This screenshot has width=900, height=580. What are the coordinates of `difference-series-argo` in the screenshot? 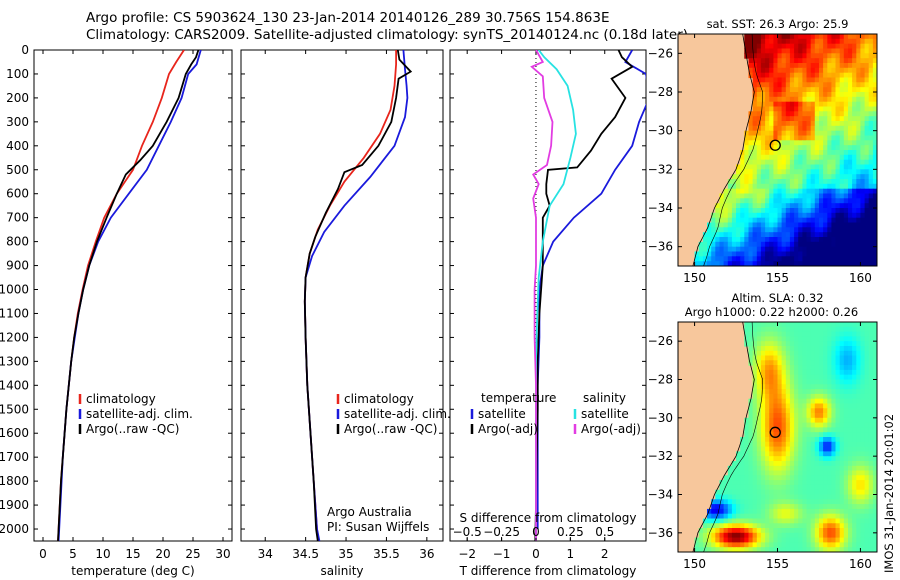 It's located at (584, 295).